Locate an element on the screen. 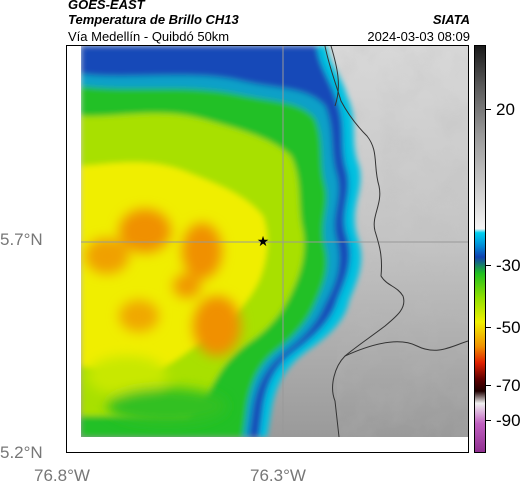 This screenshot has width=526, height=491. lon-label-76.8: 76.8°W is located at coordinates (62, 475).